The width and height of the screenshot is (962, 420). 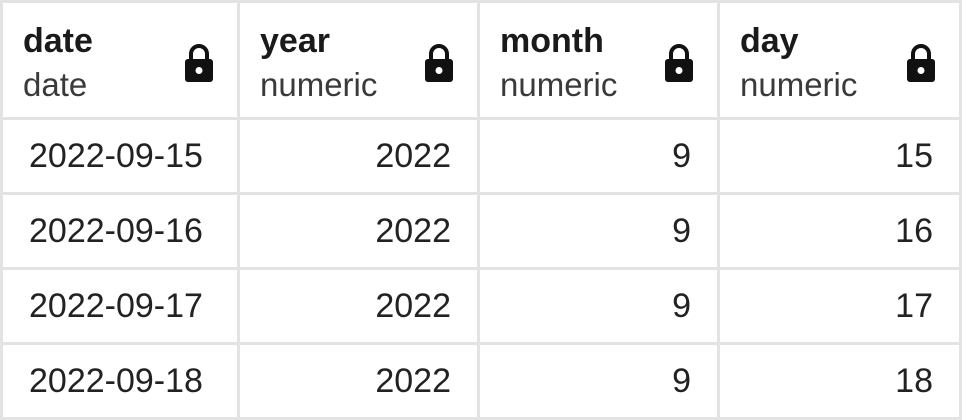 What do you see at coordinates (55, 84) in the screenshot?
I see `column-type: date` at bounding box center [55, 84].